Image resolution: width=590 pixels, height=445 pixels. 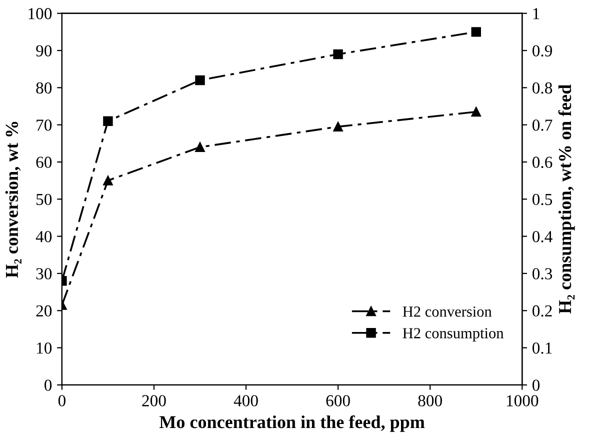 I want to click on y2-tick-label: 0.7, so click(x=542, y=125).